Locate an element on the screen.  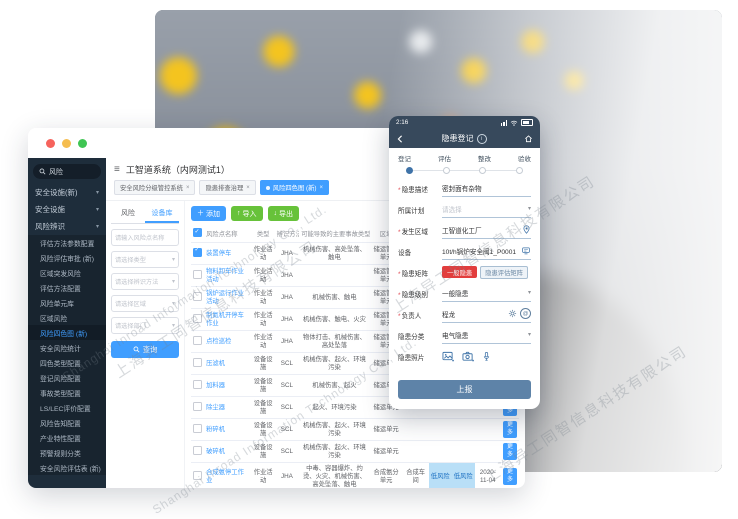
module-tab-label: 安全风险分级管控系统 is located at coordinates (151, 188).